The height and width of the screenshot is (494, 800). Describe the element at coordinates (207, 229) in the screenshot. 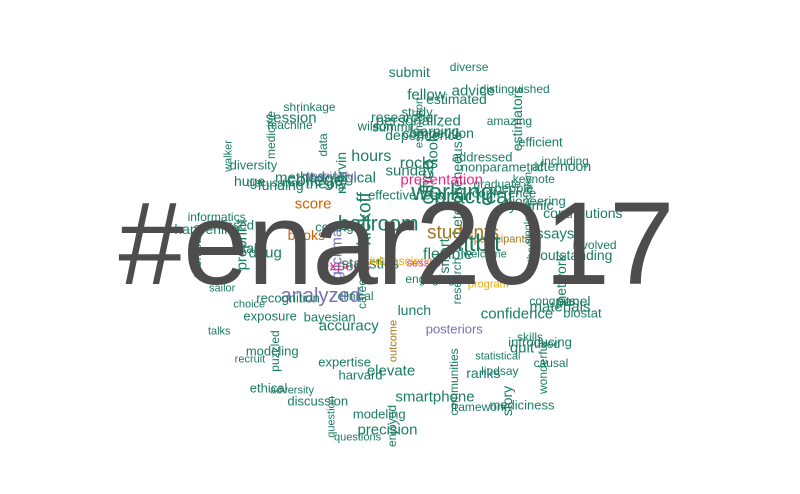

I see `cloud-word: happening` at that location.